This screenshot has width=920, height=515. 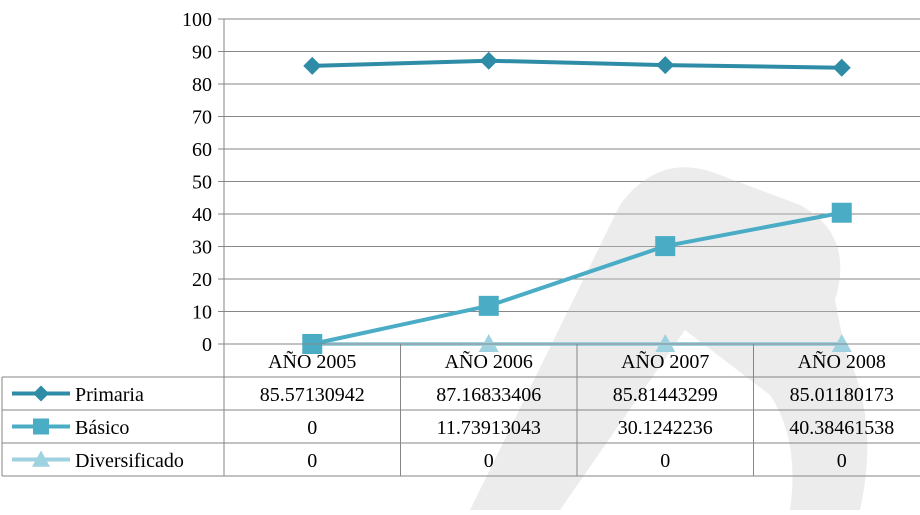 What do you see at coordinates (842, 361) in the screenshot?
I see `x-category-label: AÑO 2008` at bounding box center [842, 361].